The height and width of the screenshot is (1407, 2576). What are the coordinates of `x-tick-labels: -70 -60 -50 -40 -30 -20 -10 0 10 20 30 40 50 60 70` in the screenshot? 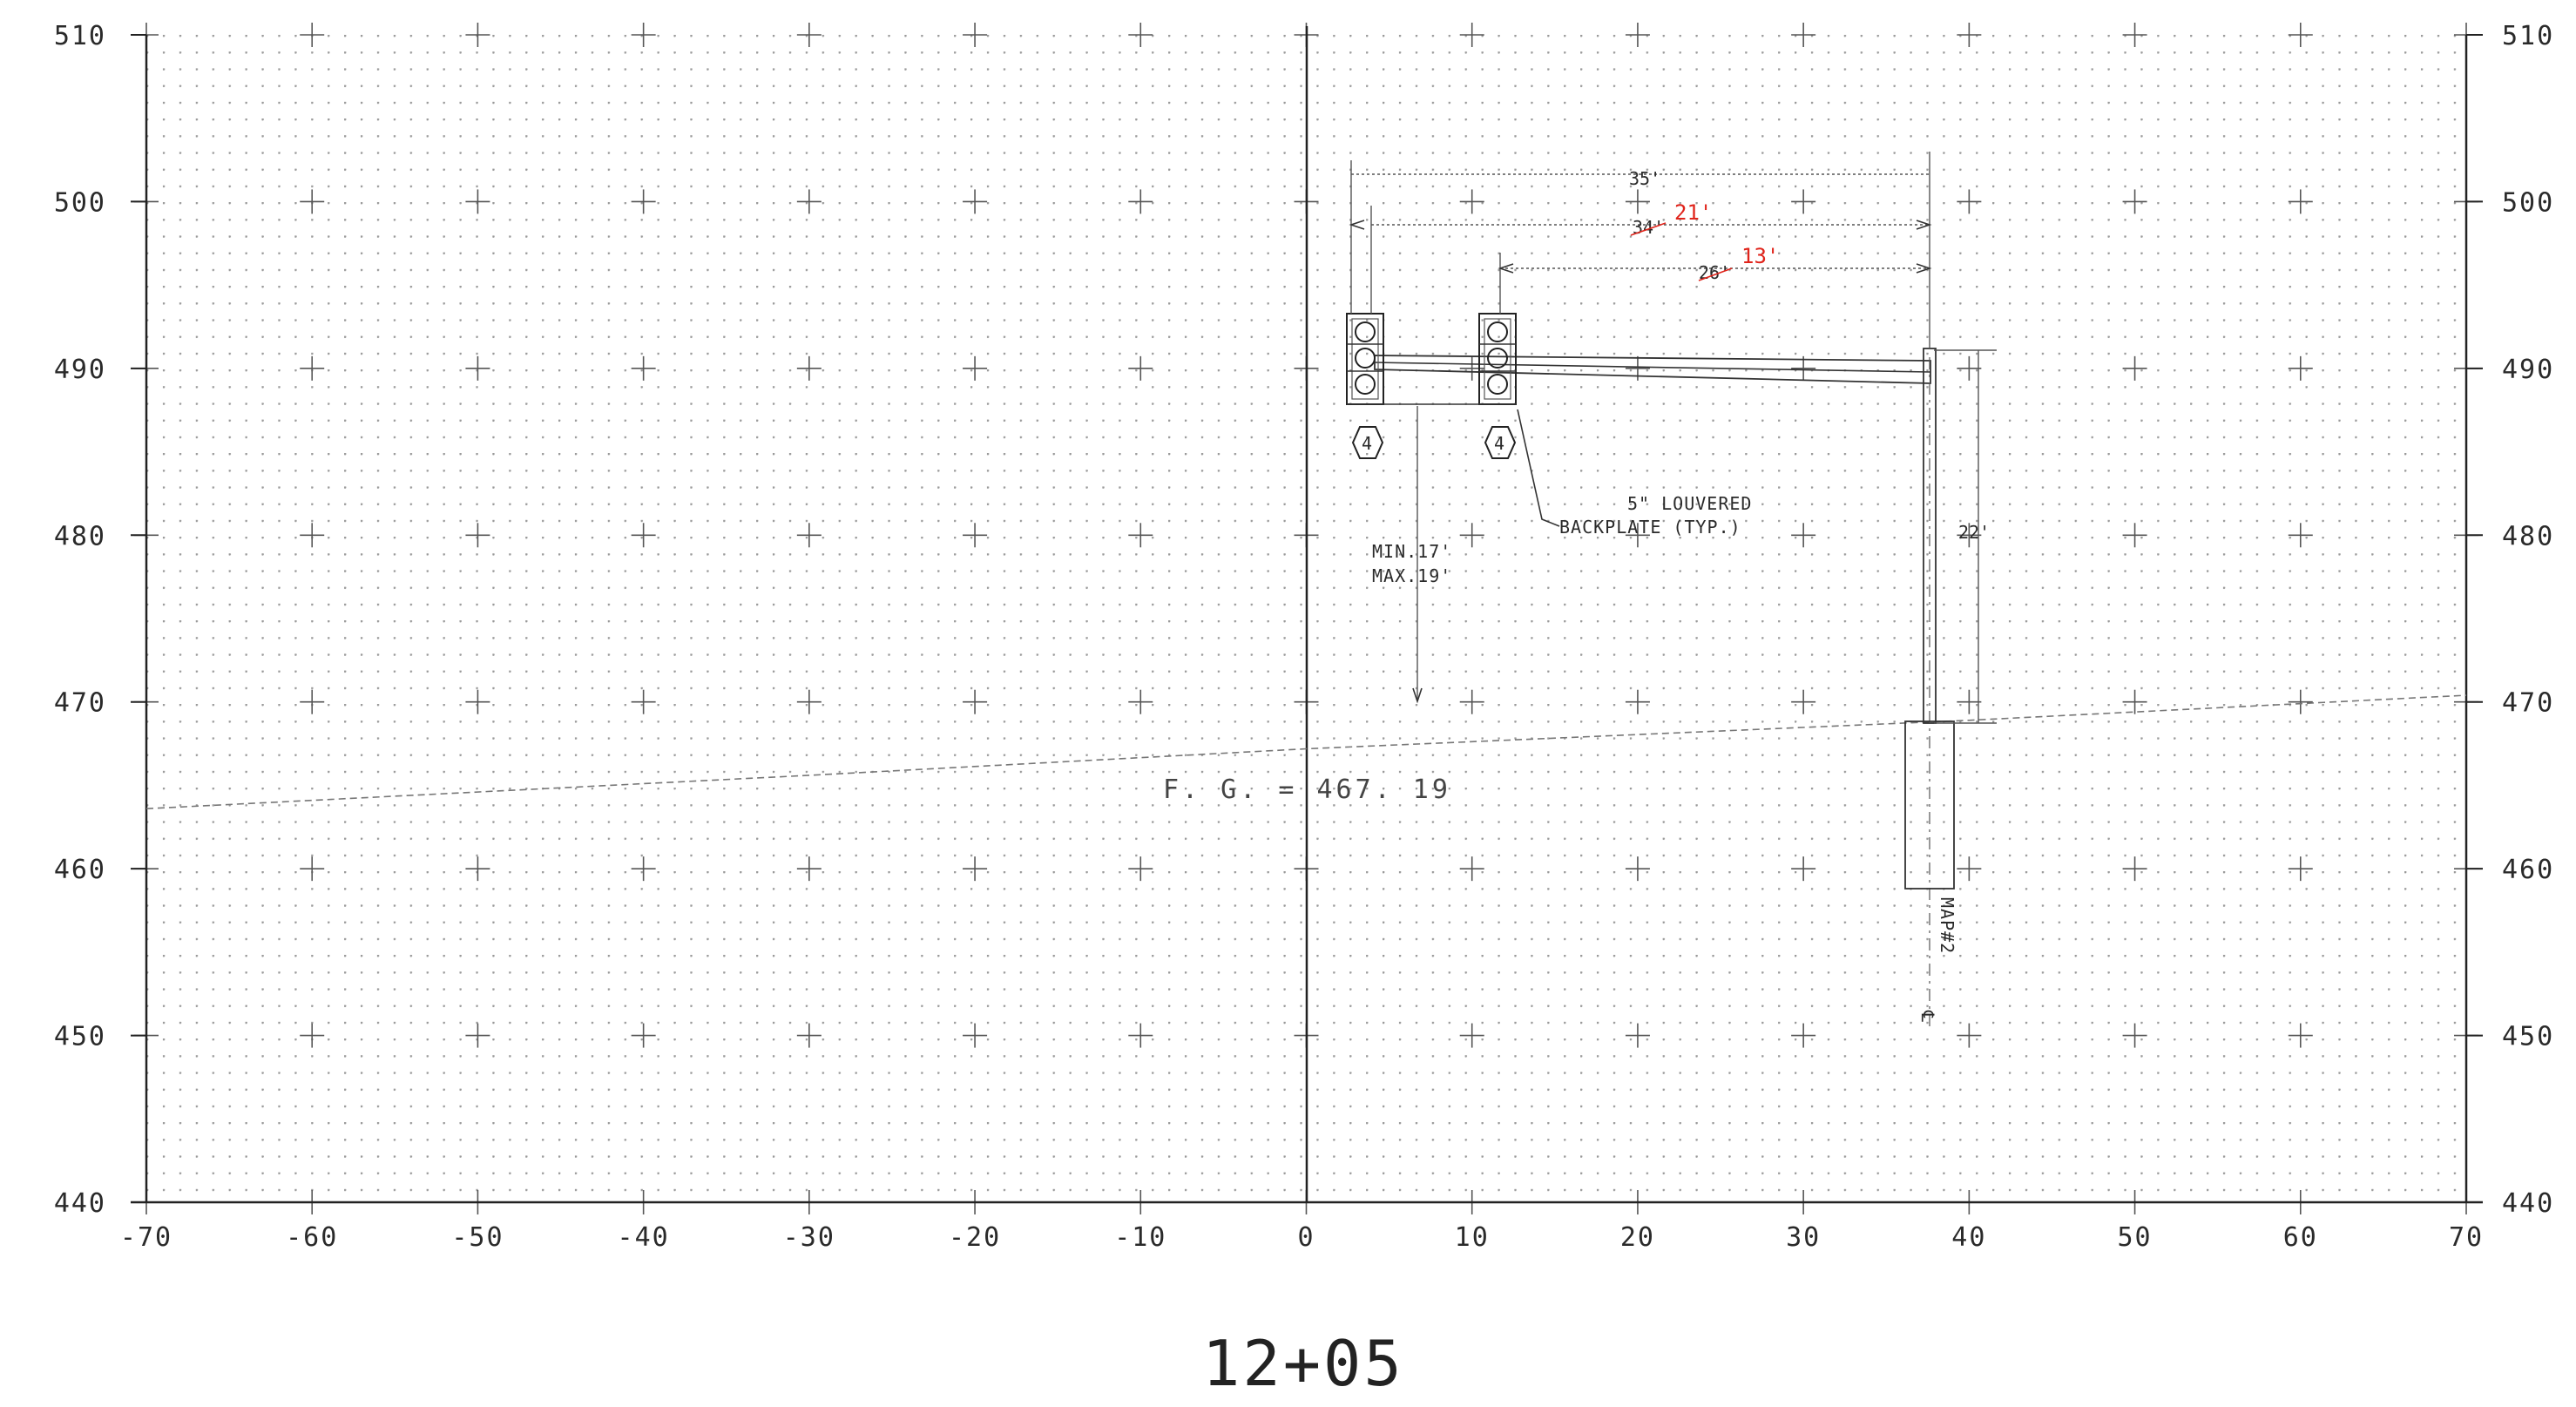 It's located at (1302, 1237).